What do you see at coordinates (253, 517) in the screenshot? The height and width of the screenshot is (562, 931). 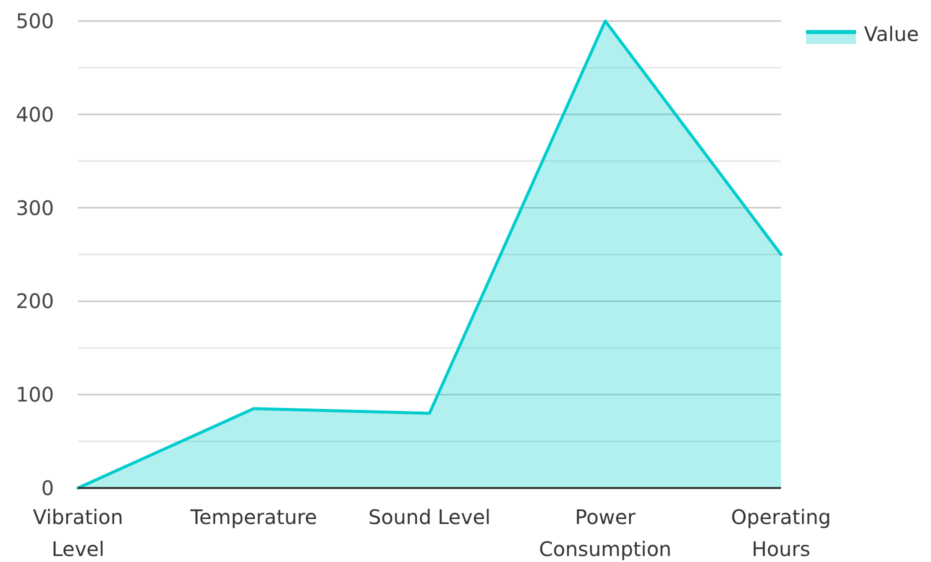 I see `x-tick-label: Temperature` at bounding box center [253, 517].